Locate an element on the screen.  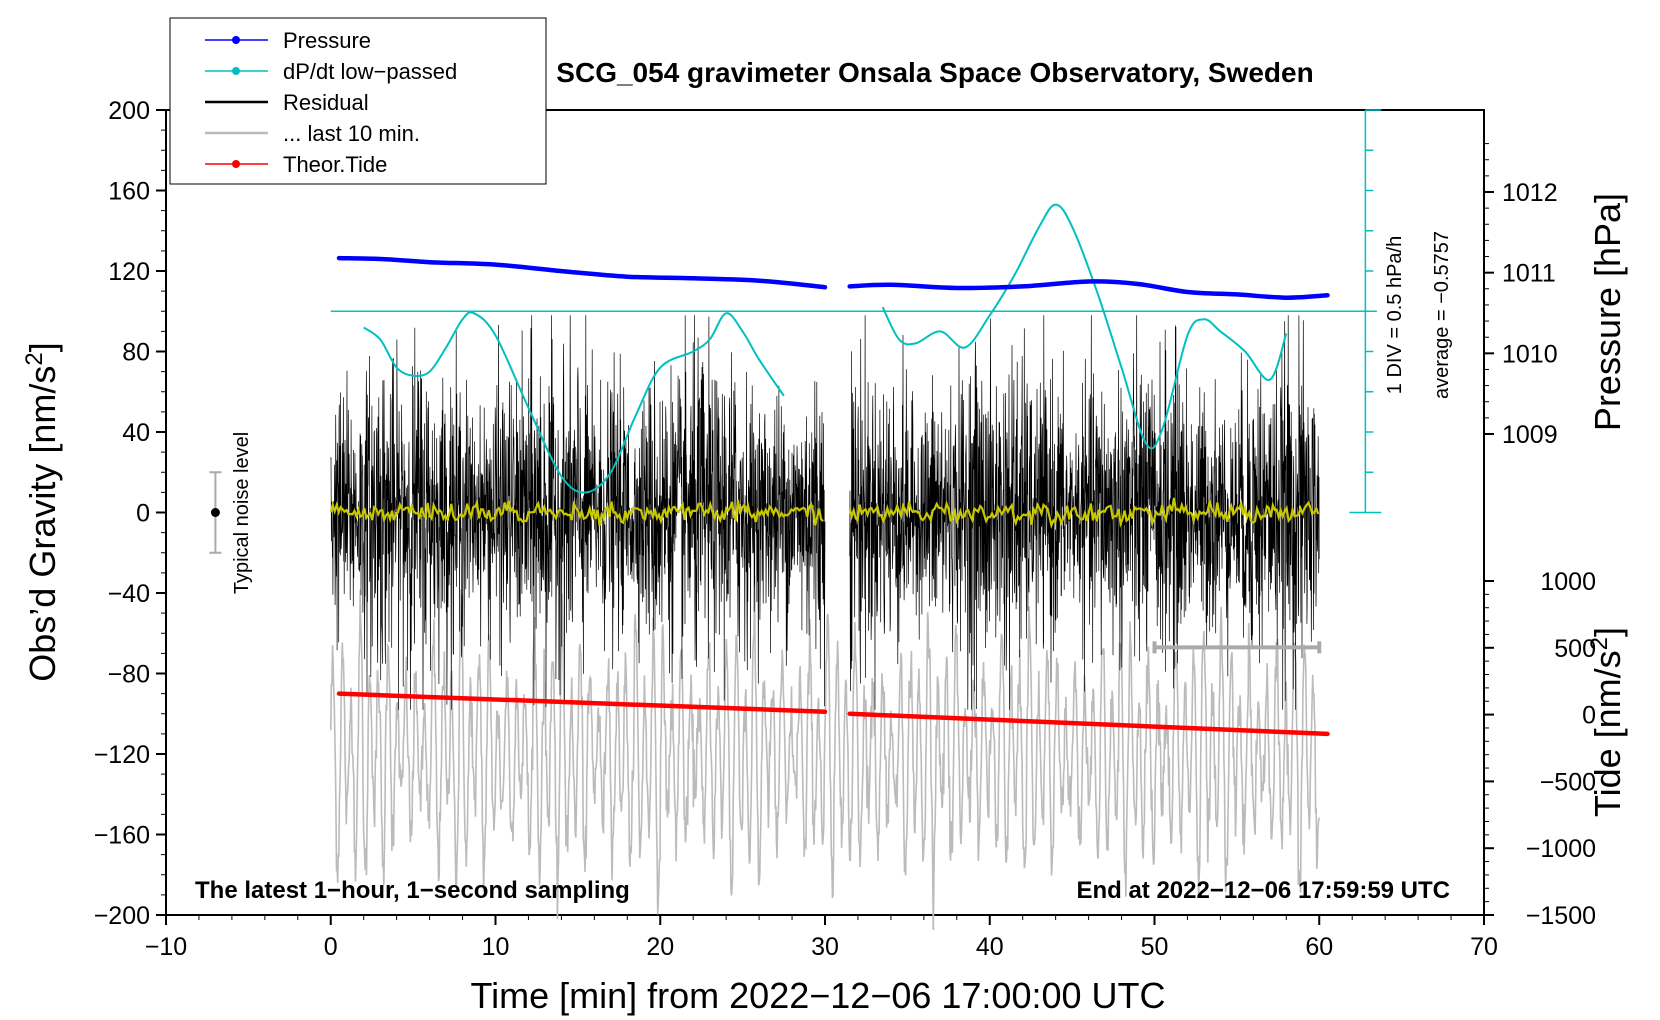
y-axis-label-left-close: ] is located at coordinates (42, 347).